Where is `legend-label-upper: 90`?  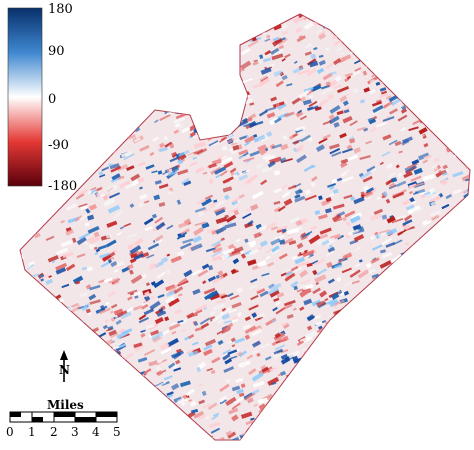 legend-label-upper: 90 is located at coordinates (56, 51).